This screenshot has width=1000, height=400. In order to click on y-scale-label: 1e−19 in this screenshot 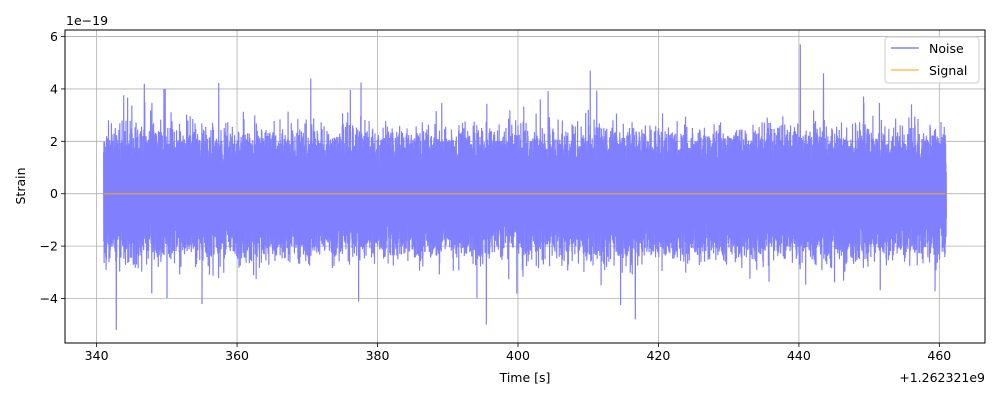, I will do `click(87, 20)`.